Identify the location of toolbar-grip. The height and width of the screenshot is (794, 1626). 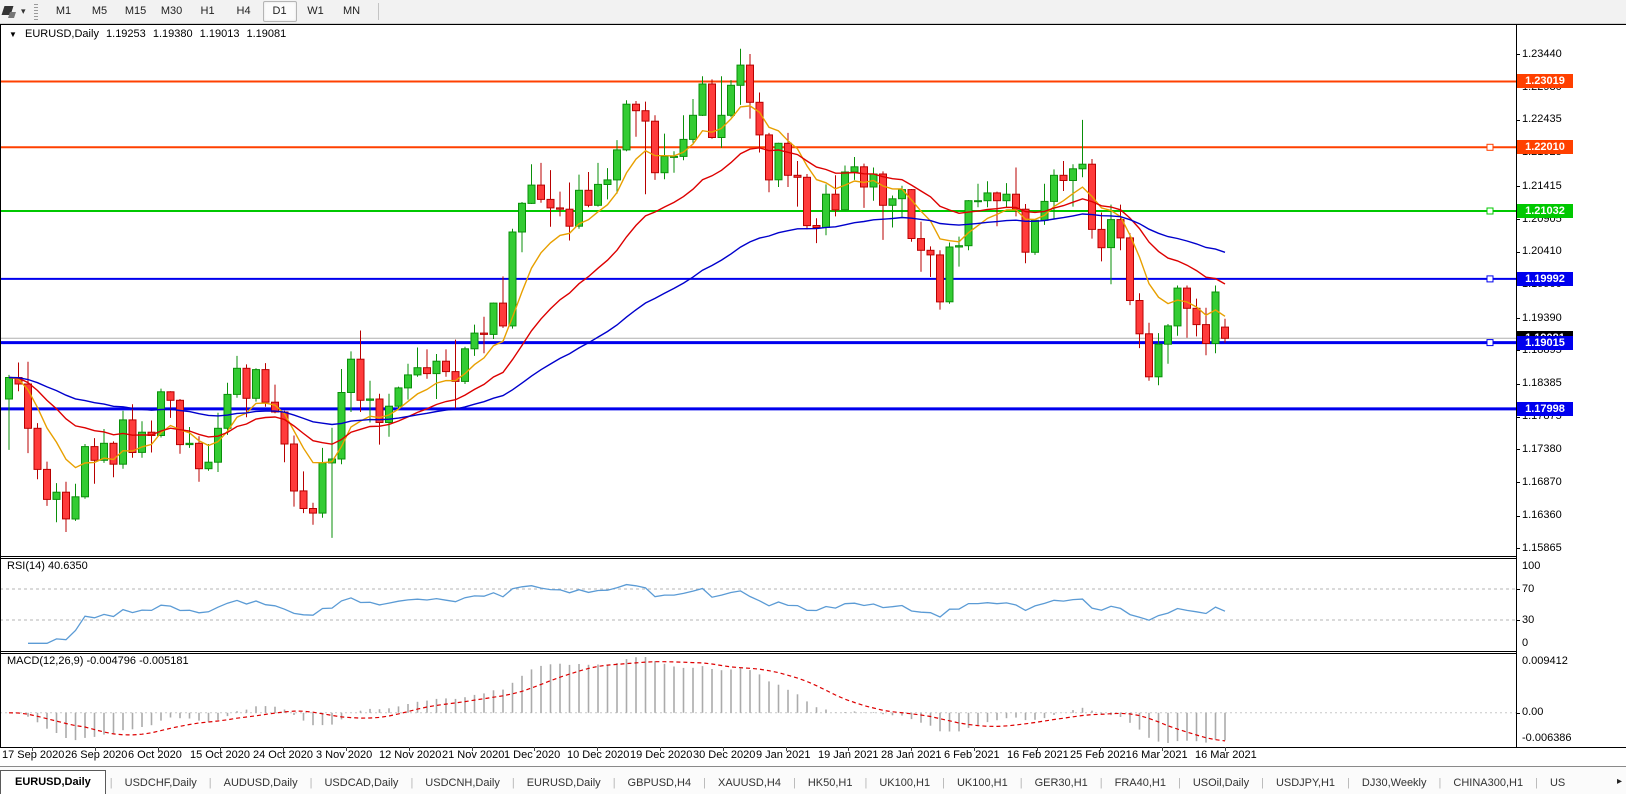
(35, 11).